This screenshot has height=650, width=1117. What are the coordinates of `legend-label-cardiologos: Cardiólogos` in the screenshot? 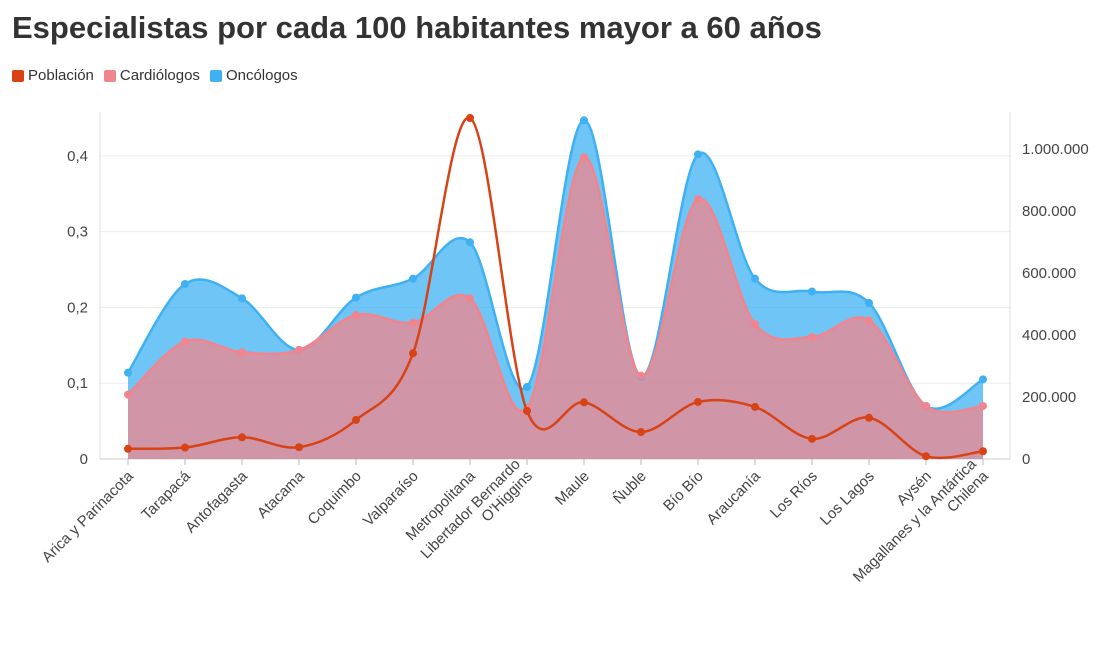 It's located at (159, 75).